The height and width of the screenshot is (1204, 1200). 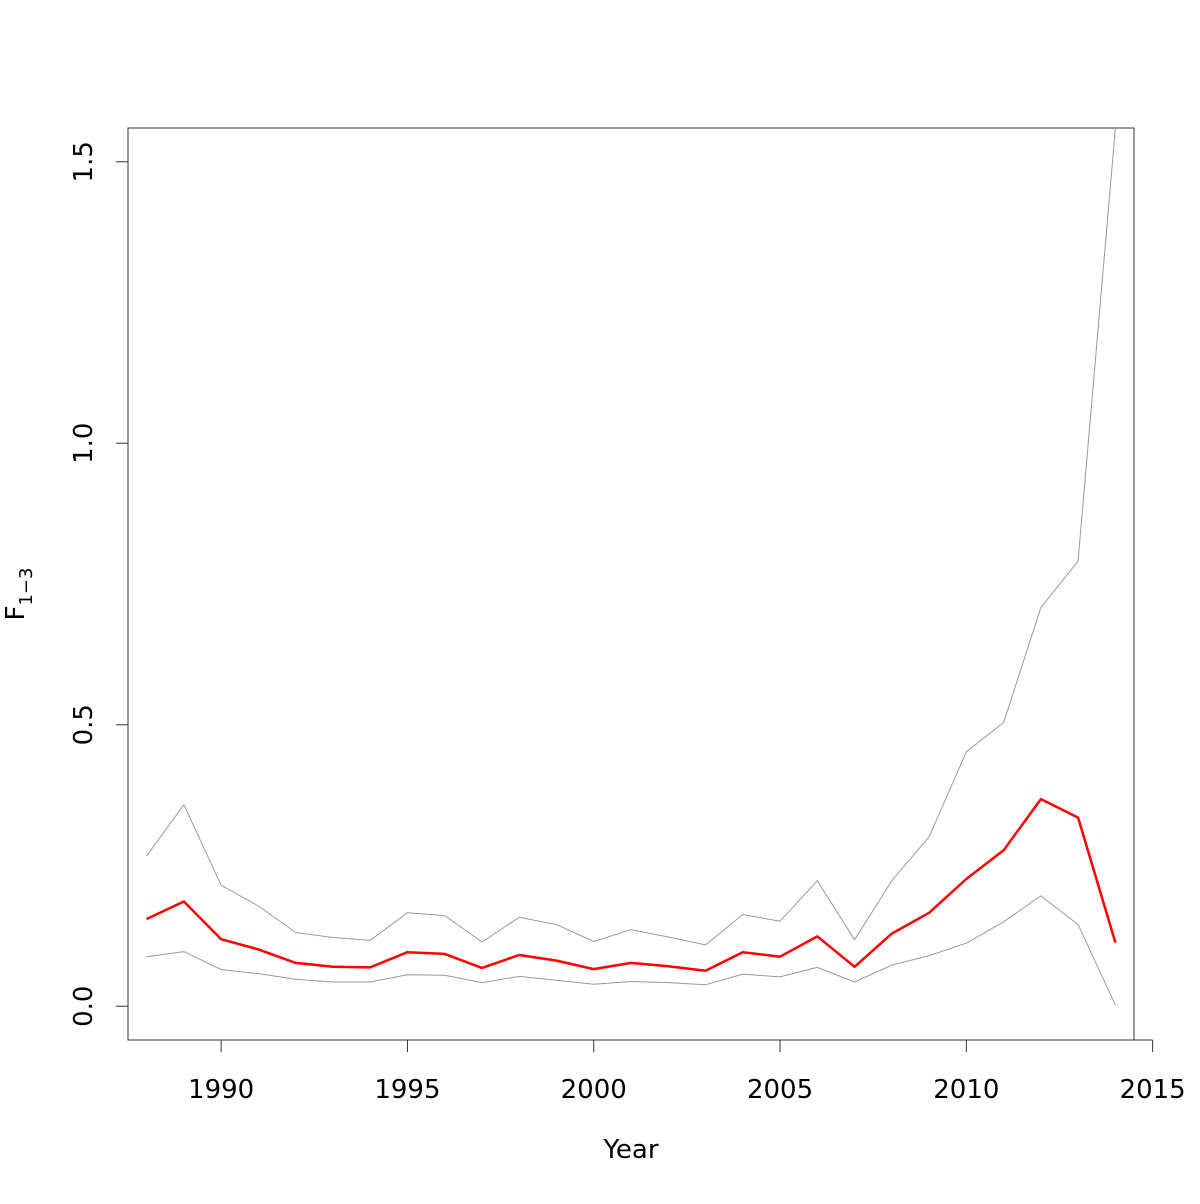 What do you see at coordinates (687, 1072) in the screenshot?
I see `x-axis: 1990 1995 2000 2005 2010 2015` at bounding box center [687, 1072].